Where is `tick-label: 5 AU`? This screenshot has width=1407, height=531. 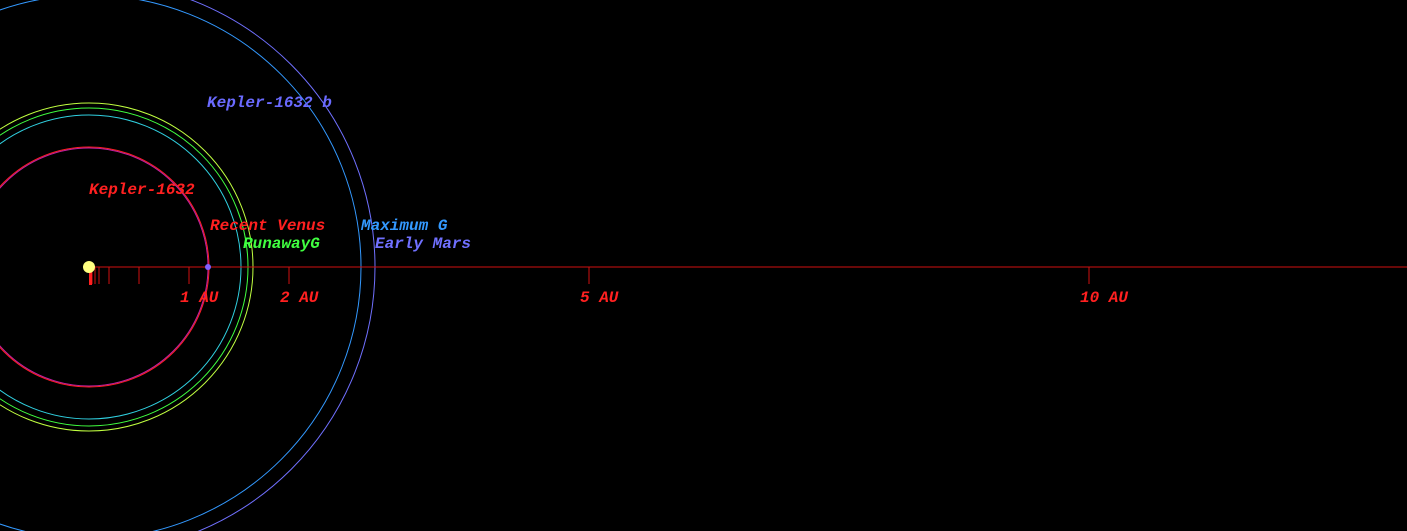
tick-label: 5 AU is located at coordinates (599, 298).